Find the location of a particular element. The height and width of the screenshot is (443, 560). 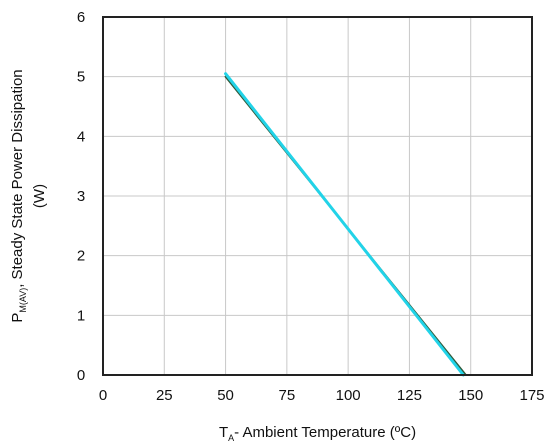

x-tick-label: 175 is located at coordinates (531, 395).